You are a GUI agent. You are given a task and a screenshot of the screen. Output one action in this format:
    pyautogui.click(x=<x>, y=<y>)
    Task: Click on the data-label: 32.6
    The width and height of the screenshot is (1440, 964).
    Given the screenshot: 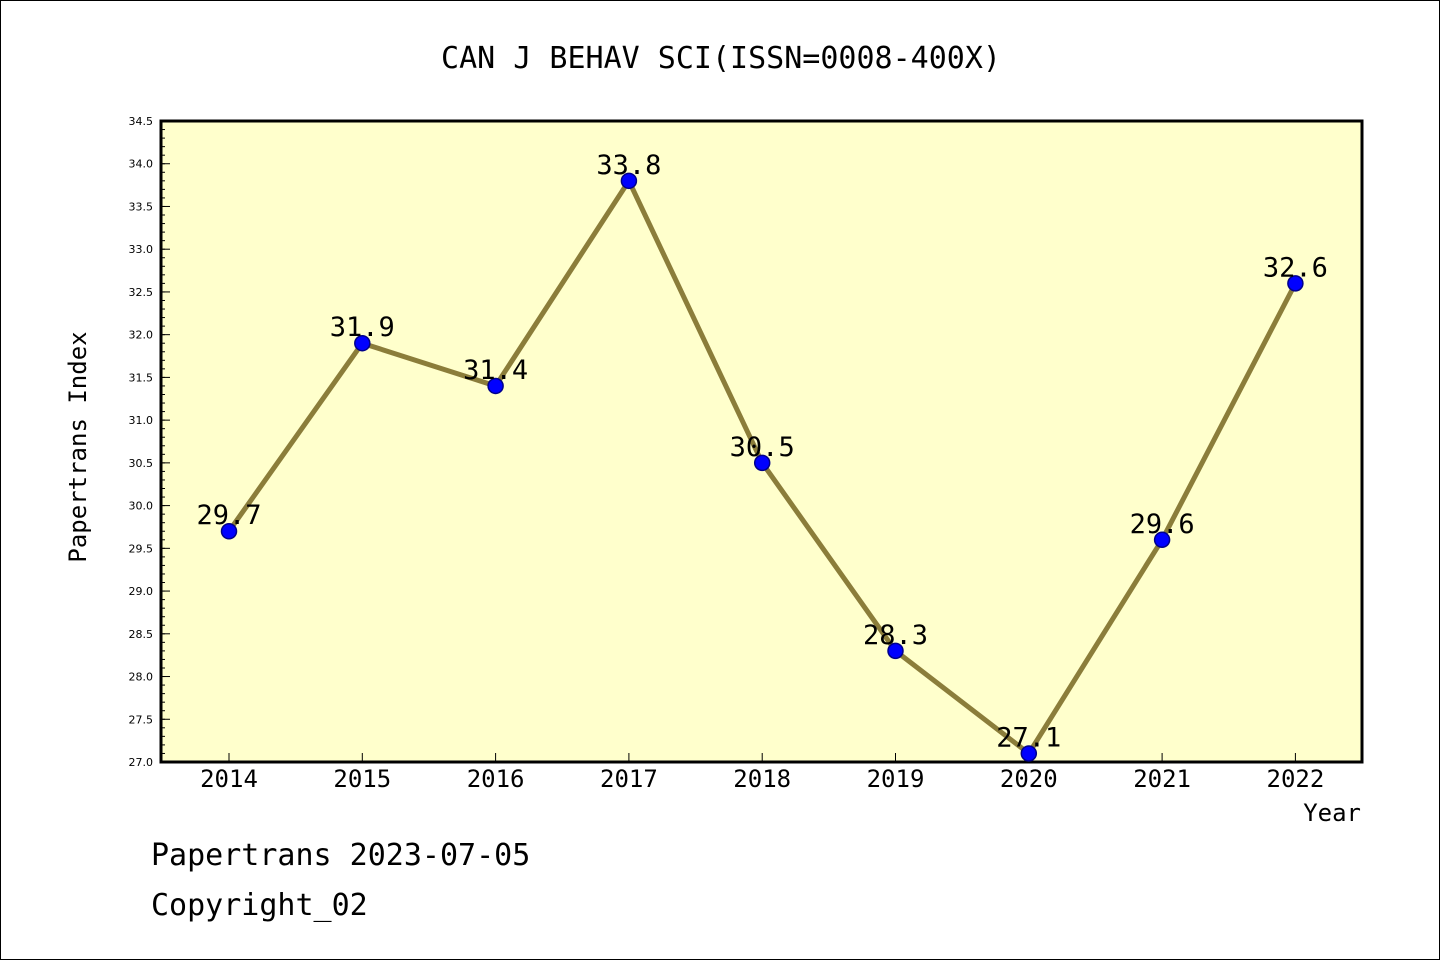 What is the action you would take?
    pyautogui.click(x=1295, y=267)
    